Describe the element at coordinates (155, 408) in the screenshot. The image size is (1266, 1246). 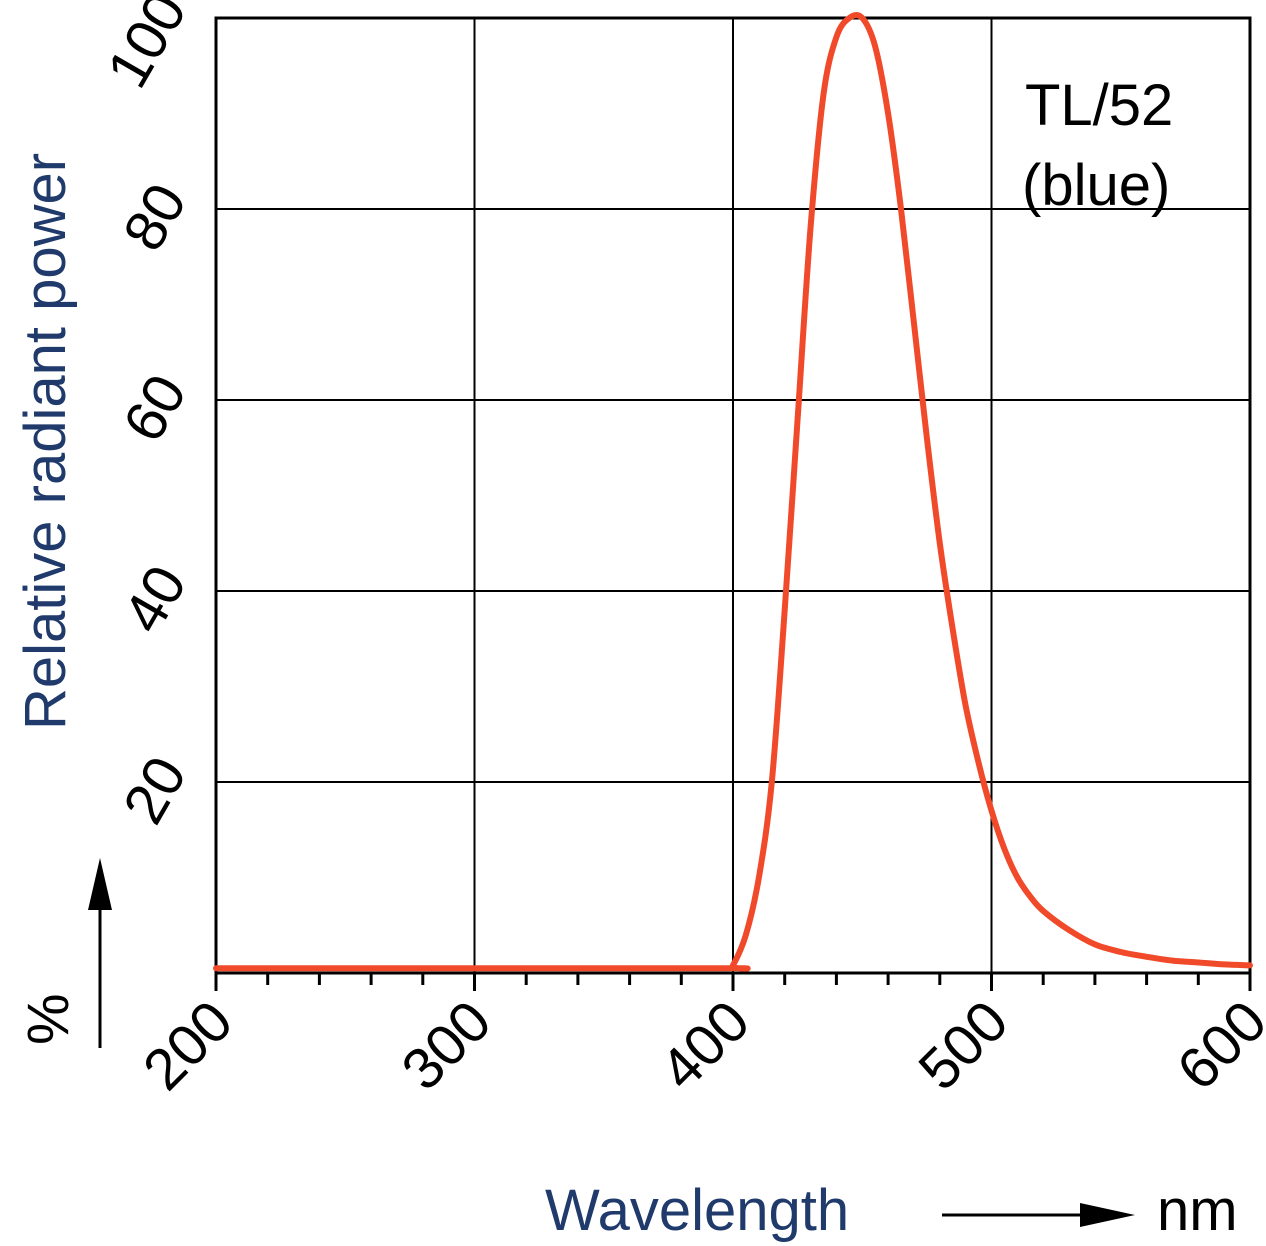
I see `y-tick-label: 60` at that location.